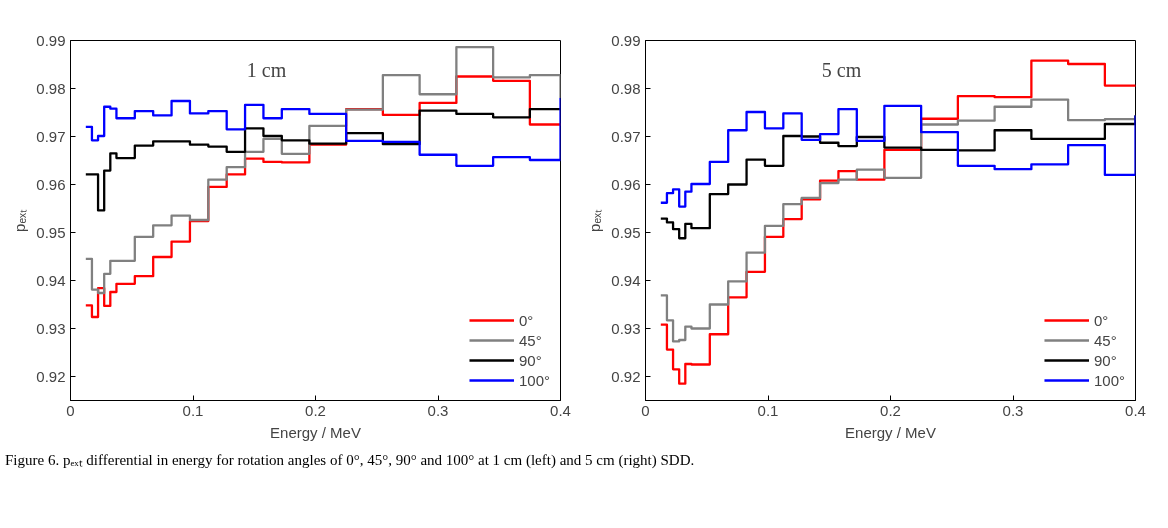  I want to click on annotation: 1 cm, so click(266, 69).